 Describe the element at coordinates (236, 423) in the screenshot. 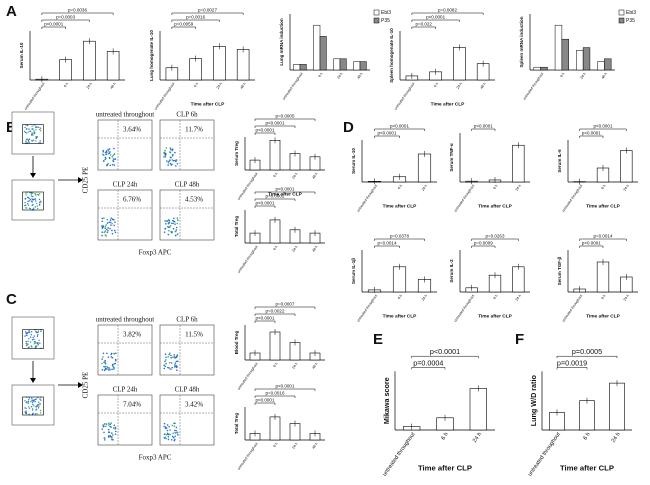

I see `y-axis-title: Total Treg` at that location.